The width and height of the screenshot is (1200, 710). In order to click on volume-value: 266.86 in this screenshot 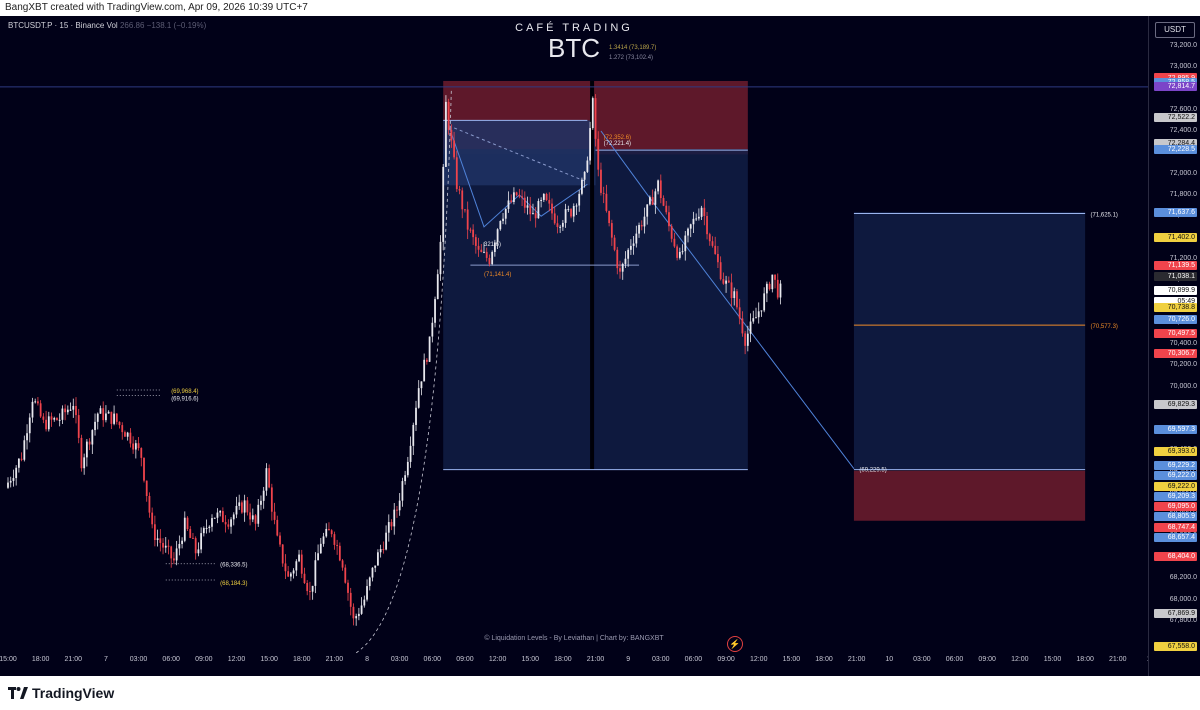, I will do `click(132, 25)`.